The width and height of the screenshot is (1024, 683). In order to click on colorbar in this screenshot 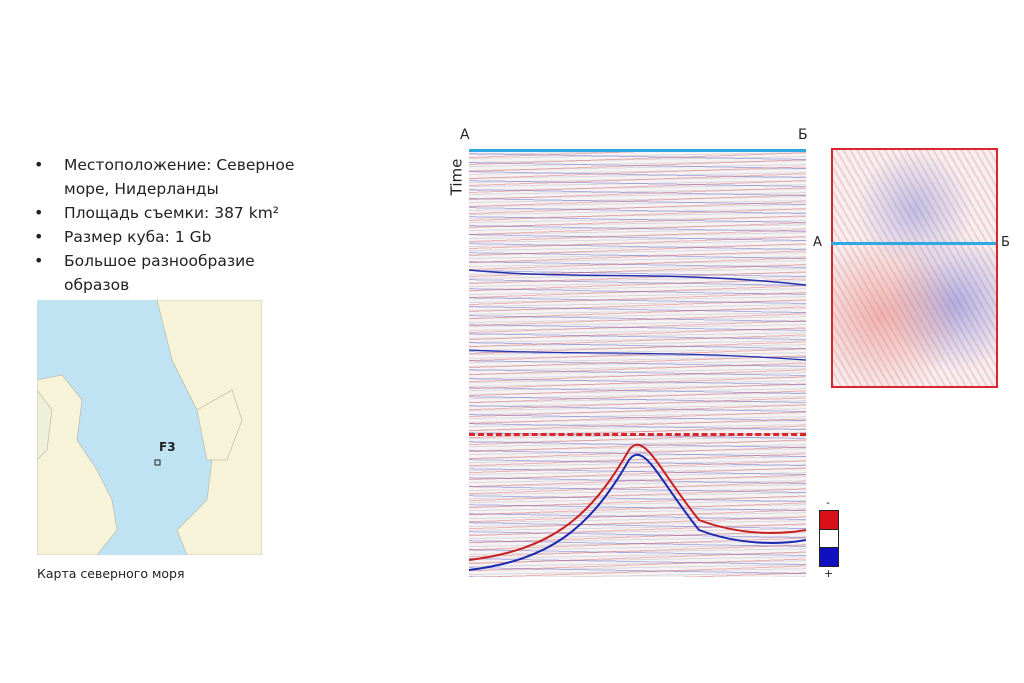, I will do `click(829, 538)`.